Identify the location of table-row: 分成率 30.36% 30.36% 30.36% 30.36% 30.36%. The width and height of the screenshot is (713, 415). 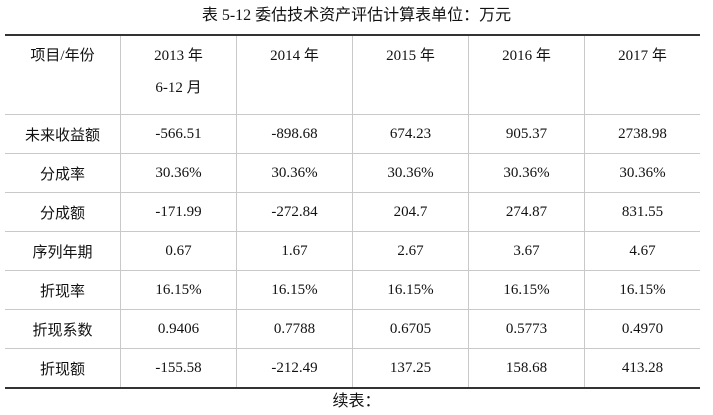
(352, 173).